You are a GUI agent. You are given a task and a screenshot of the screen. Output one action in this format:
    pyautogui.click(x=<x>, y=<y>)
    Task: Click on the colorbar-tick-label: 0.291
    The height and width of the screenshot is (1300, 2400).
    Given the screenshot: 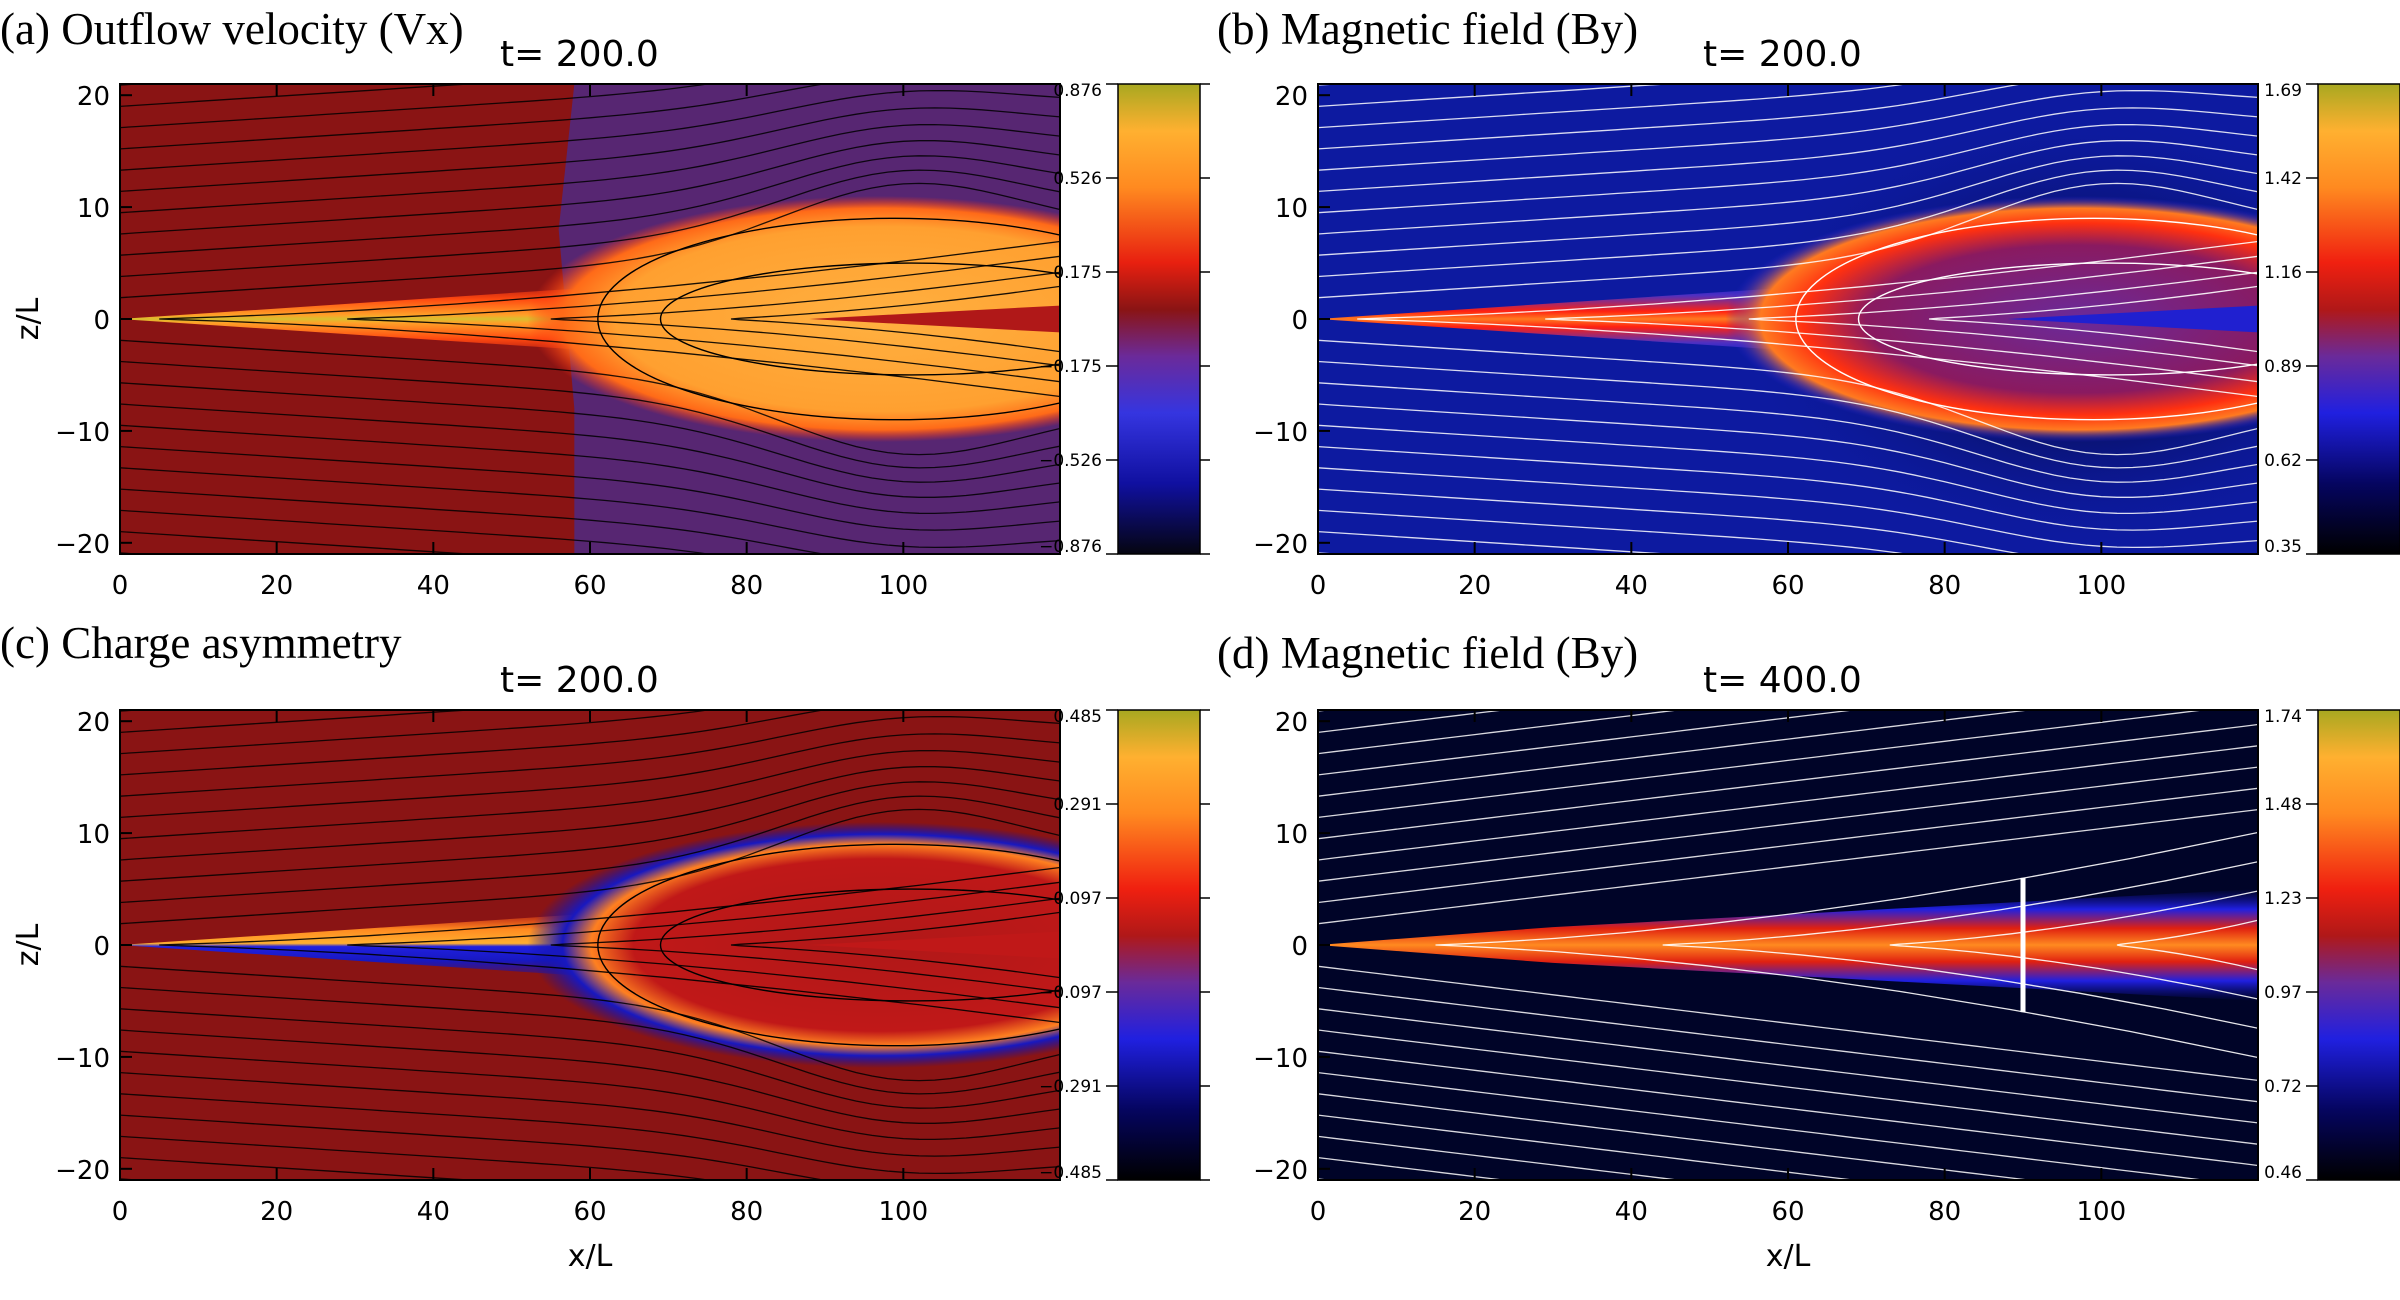 What is the action you would take?
    pyautogui.click(x=1077, y=805)
    